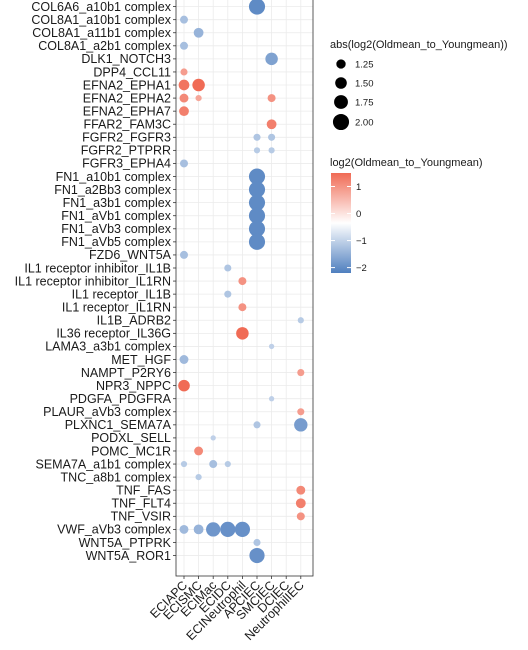 The width and height of the screenshot is (528, 650). What do you see at coordinates (121, 294) in the screenshot?
I see `y-tick-label: IL1 receptor_IL1B` at bounding box center [121, 294].